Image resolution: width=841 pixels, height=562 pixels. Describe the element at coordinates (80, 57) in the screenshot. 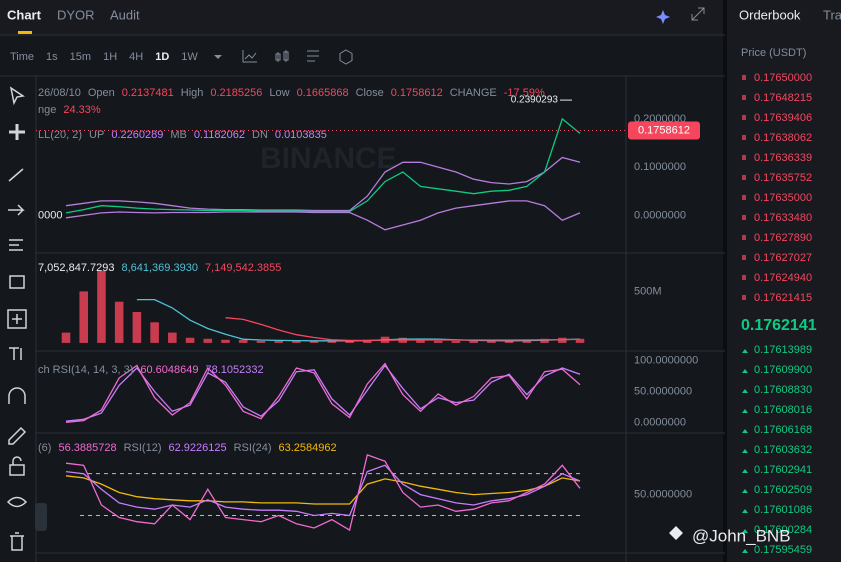

I see `interval: 15m` at that location.